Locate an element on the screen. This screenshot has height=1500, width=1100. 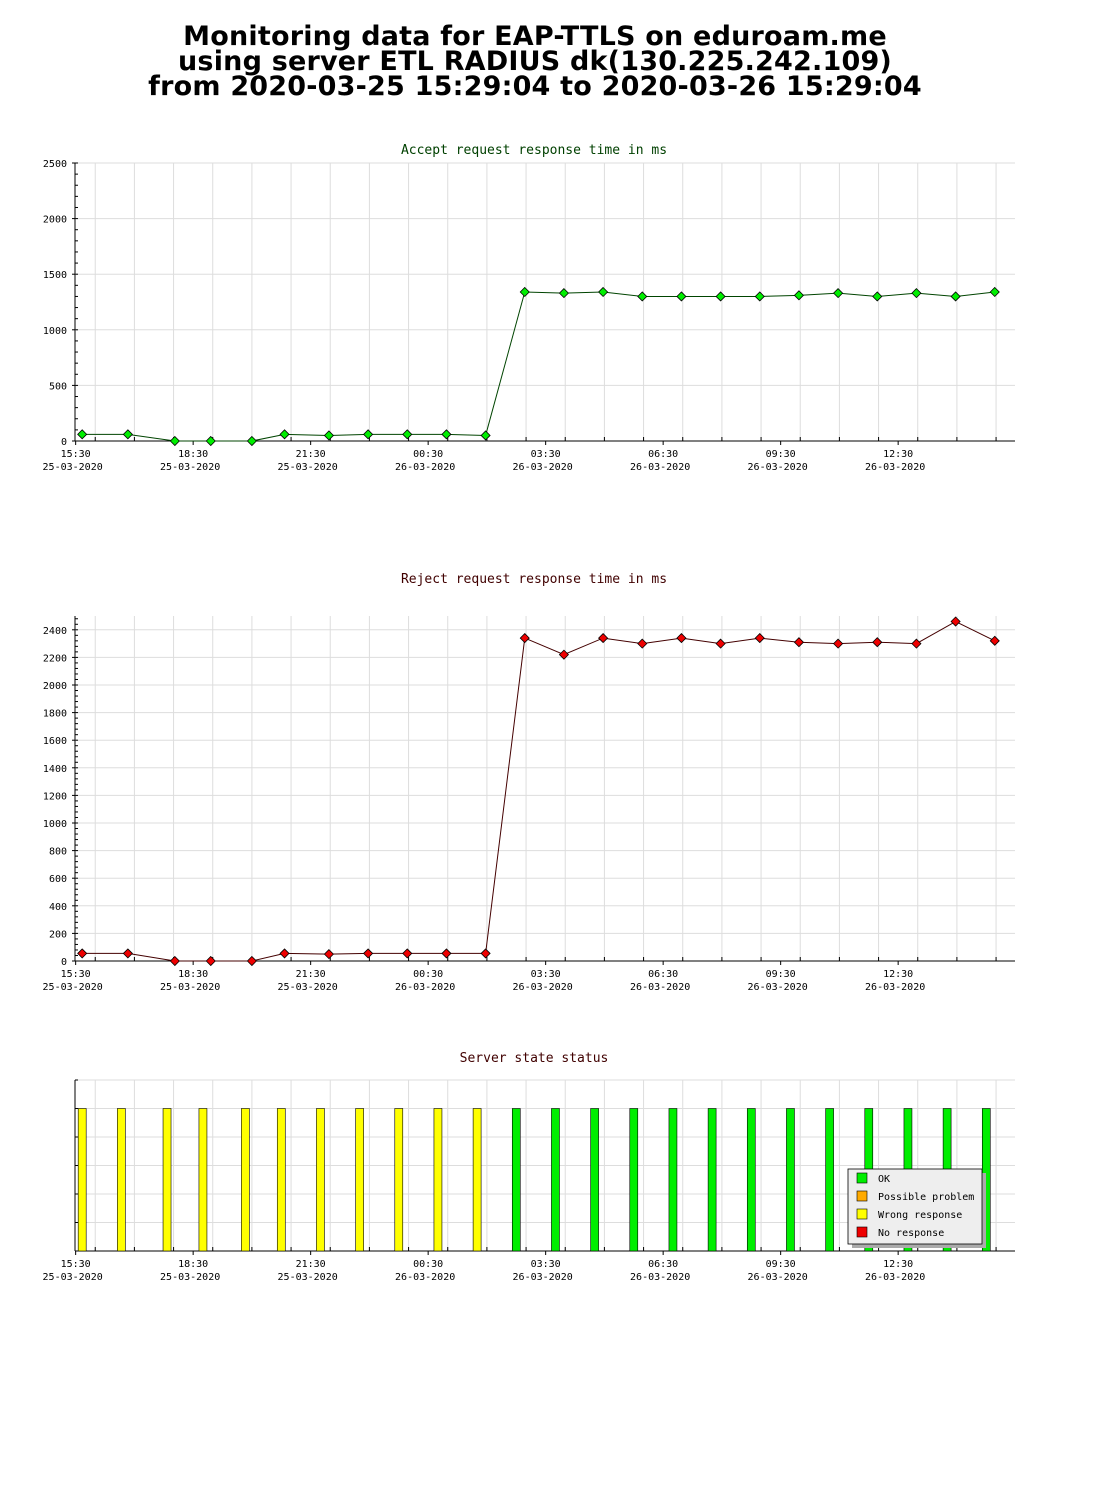
y-tick-label: 2200 is located at coordinates (55, 658).